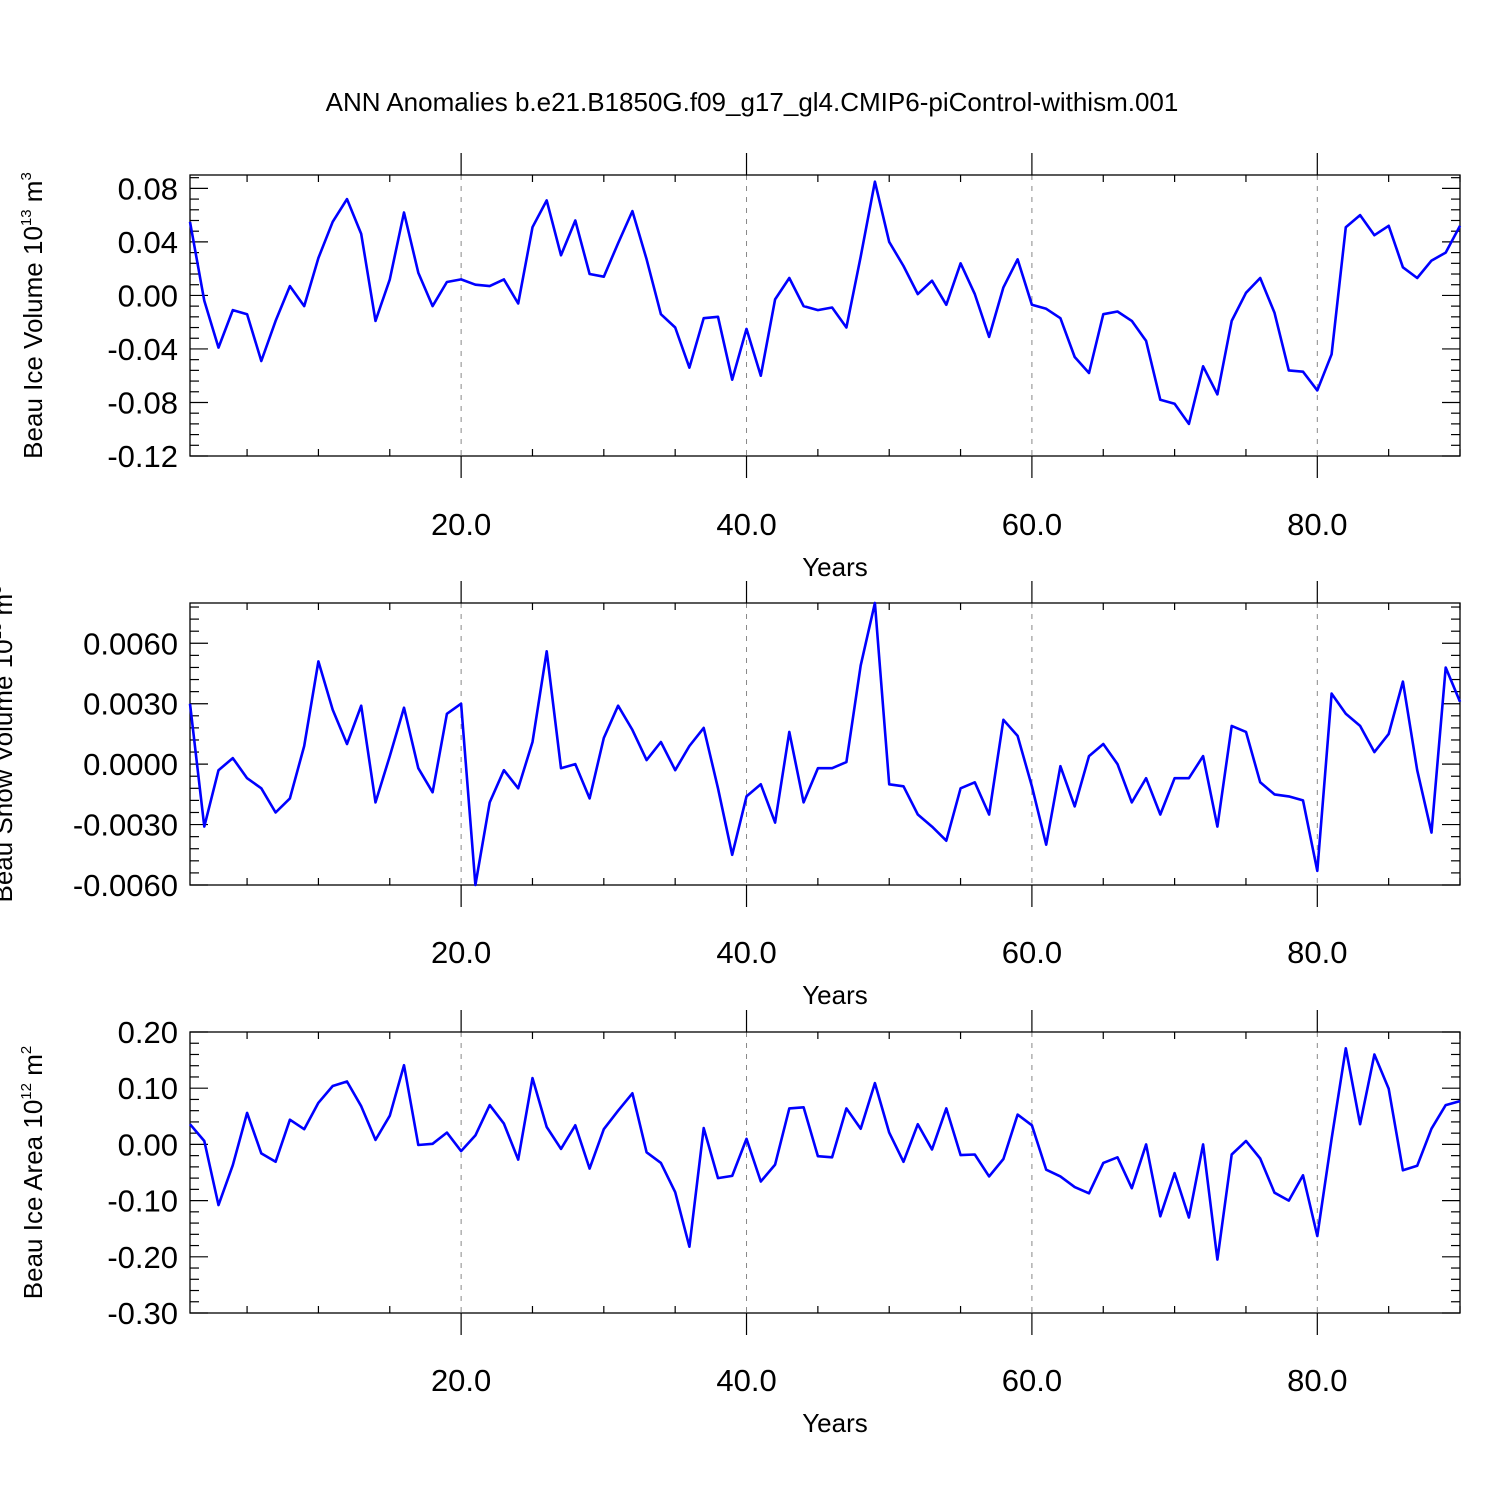 The image size is (1500, 1500). Describe the element at coordinates (9, 744) in the screenshot. I see `panel-2-y-axis-title: Beau Snow Volume 1013 m3` at that location.